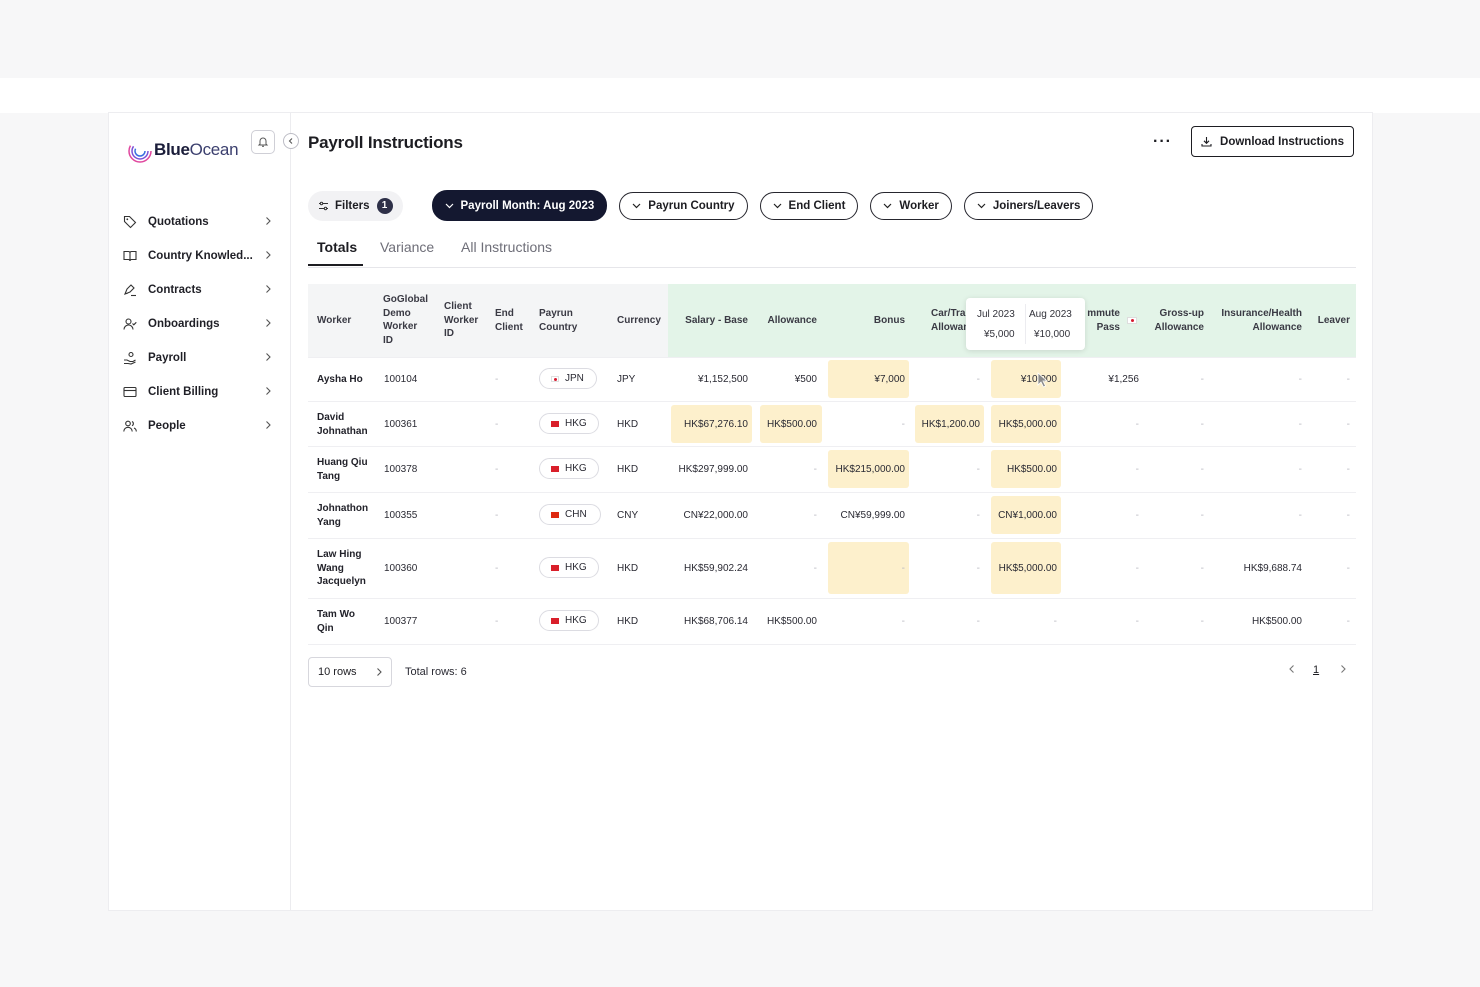 This screenshot has width=1480, height=987. I want to click on row-allowance: HK$500.00, so click(791, 424).